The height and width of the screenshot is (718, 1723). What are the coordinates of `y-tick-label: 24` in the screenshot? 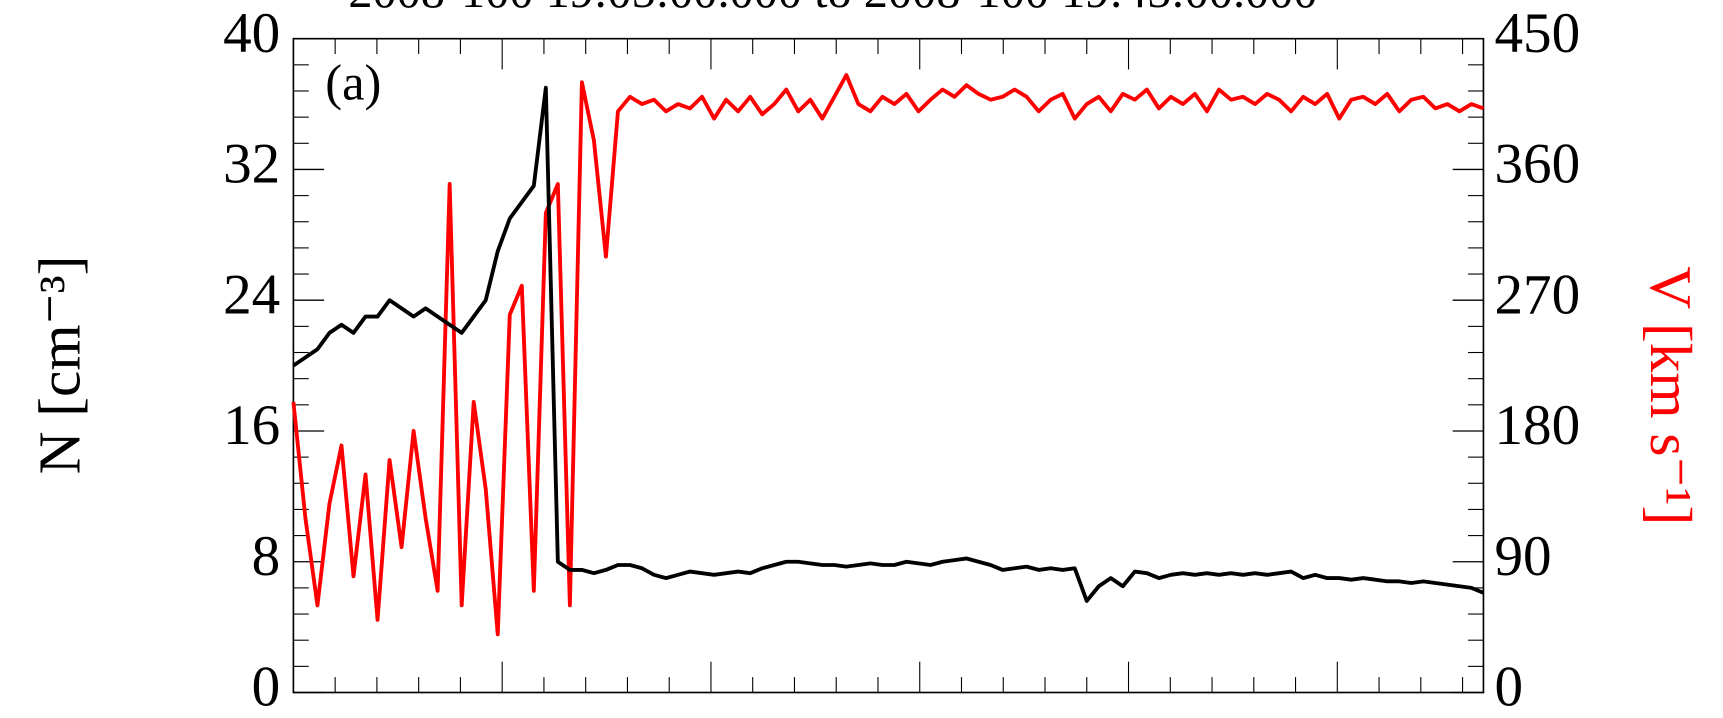 It's located at (251, 294).